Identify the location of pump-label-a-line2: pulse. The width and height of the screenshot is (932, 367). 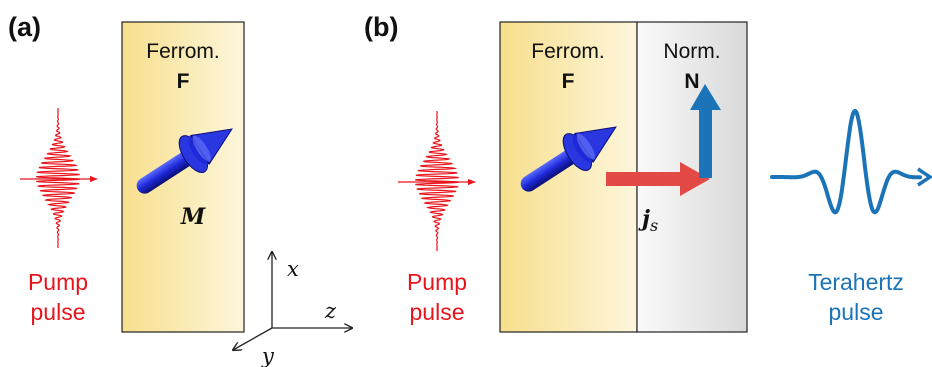
(58, 312).